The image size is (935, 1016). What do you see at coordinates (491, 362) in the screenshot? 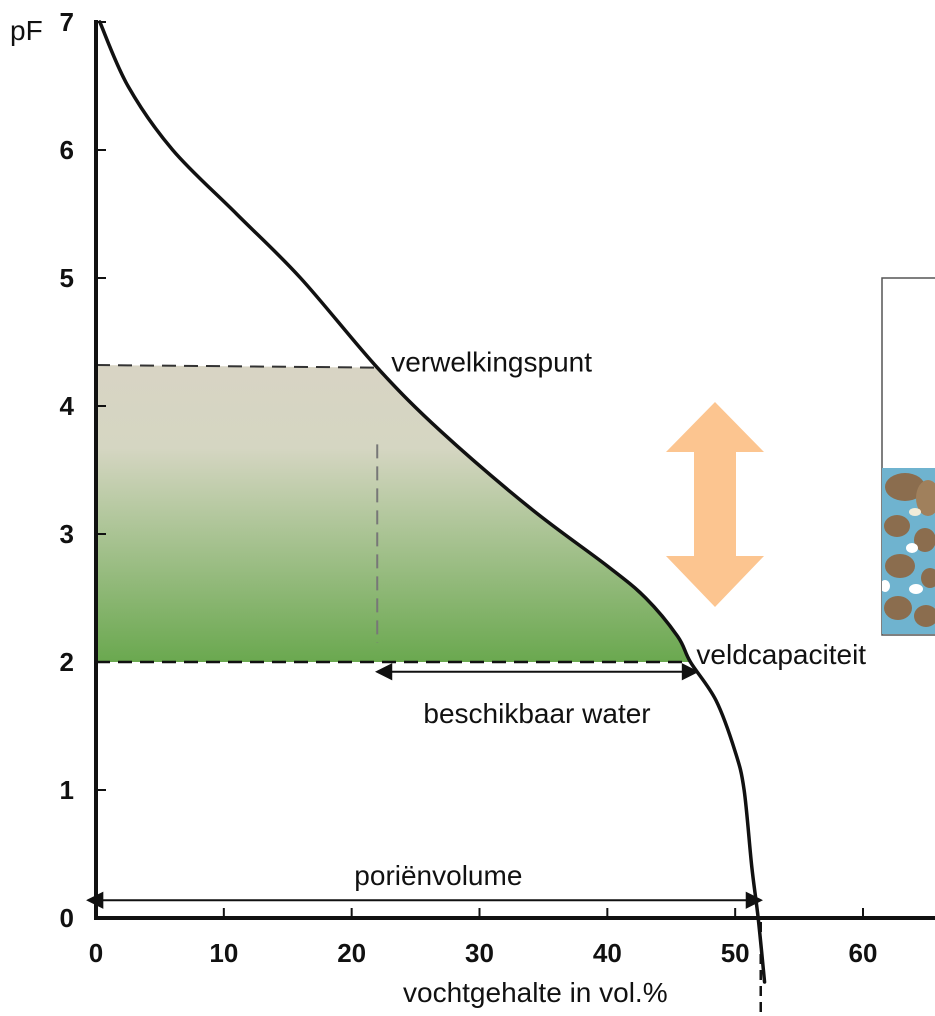
I see `wilting-point-label: verwelkingspunt` at bounding box center [491, 362].